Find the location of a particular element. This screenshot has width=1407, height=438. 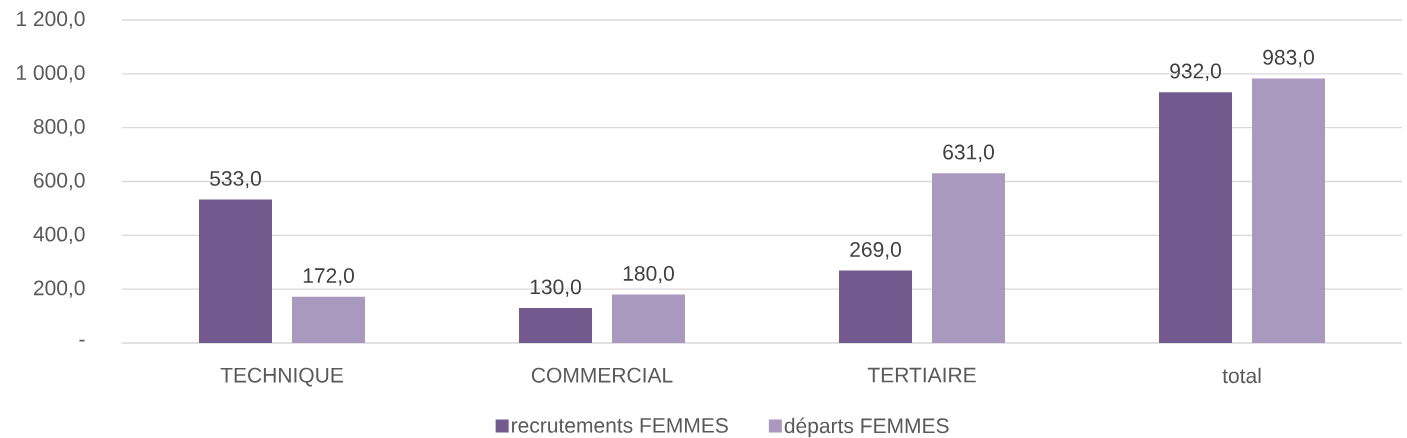

x-tick-label: total is located at coordinates (1241, 375).